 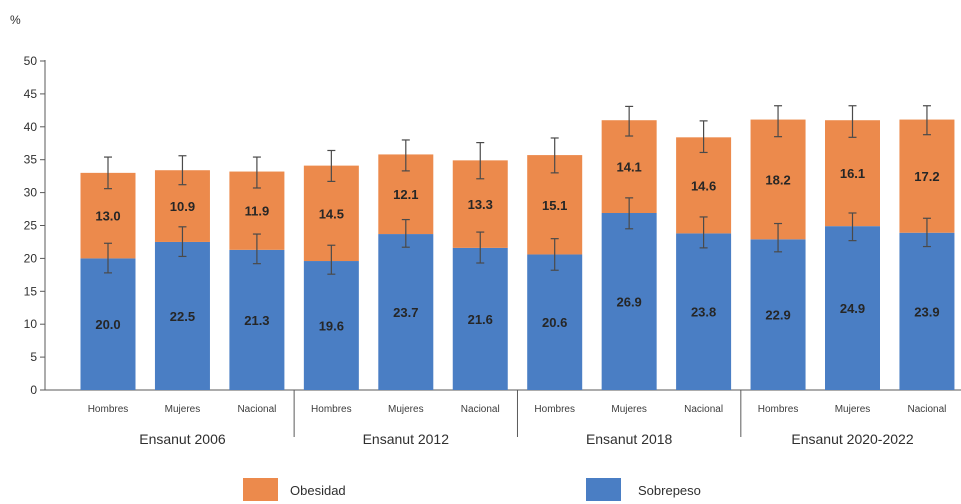 I want to click on obesidad-value-label: 12.1, so click(x=405, y=194).